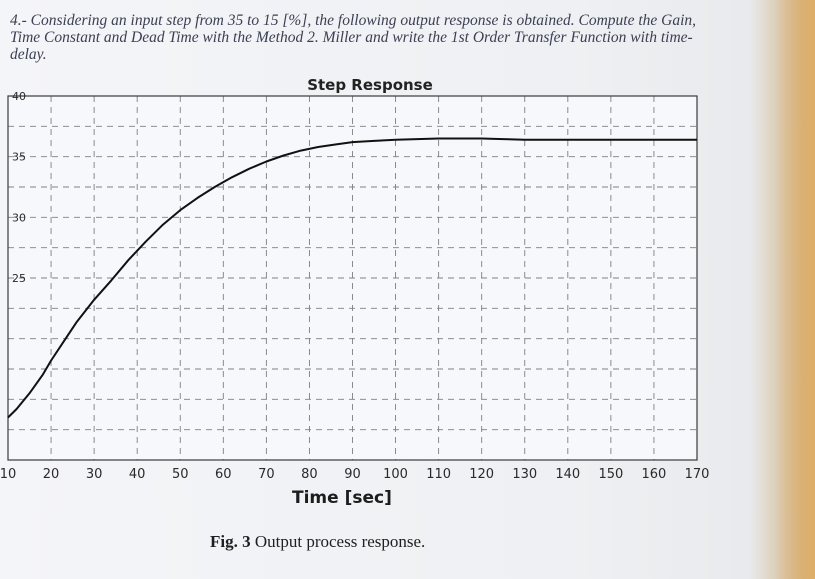  What do you see at coordinates (19, 278) in the screenshot?
I see `y-tick-label: 25` at bounding box center [19, 278].